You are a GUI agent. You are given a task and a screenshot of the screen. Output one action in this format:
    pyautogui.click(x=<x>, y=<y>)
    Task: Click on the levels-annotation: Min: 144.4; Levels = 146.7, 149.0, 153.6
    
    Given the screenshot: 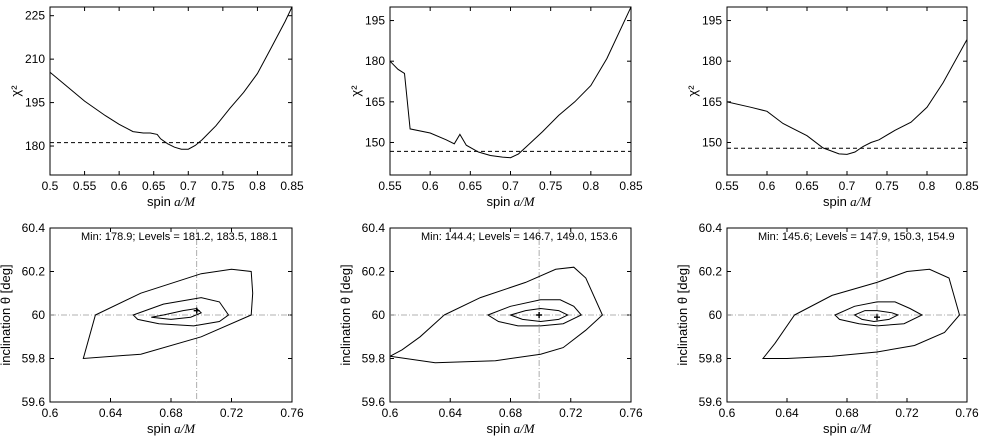 What is the action you would take?
    pyautogui.click(x=519, y=237)
    